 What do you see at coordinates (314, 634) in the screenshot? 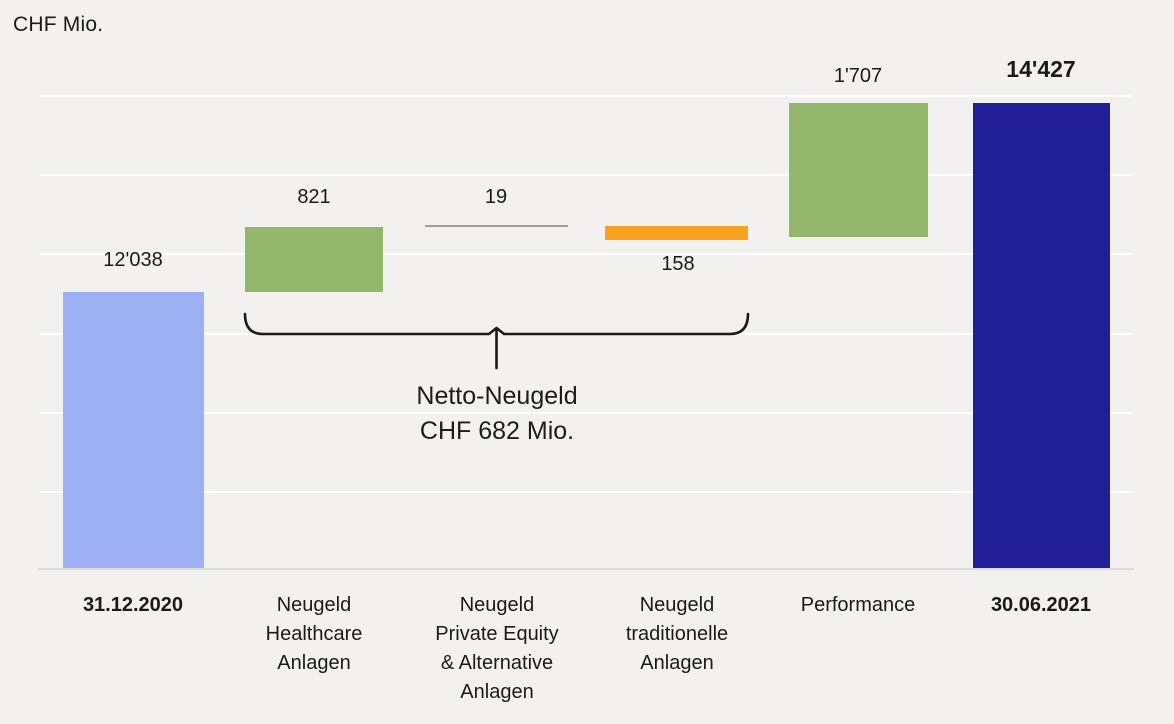
I see `axis-label-neugeld-healthcare: Neugeld Healthcare Anlagen` at bounding box center [314, 634].